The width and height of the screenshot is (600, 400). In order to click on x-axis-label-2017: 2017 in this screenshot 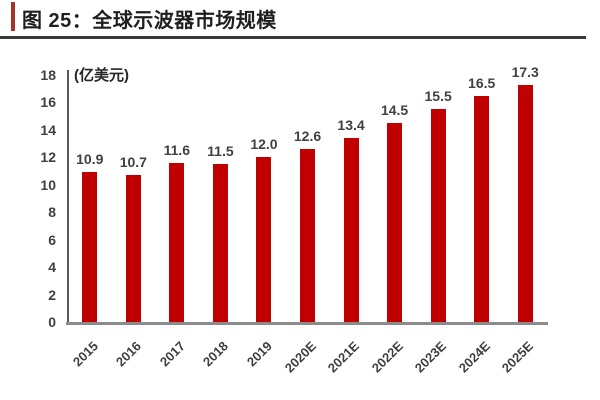, I will do `click(172, 354)`.